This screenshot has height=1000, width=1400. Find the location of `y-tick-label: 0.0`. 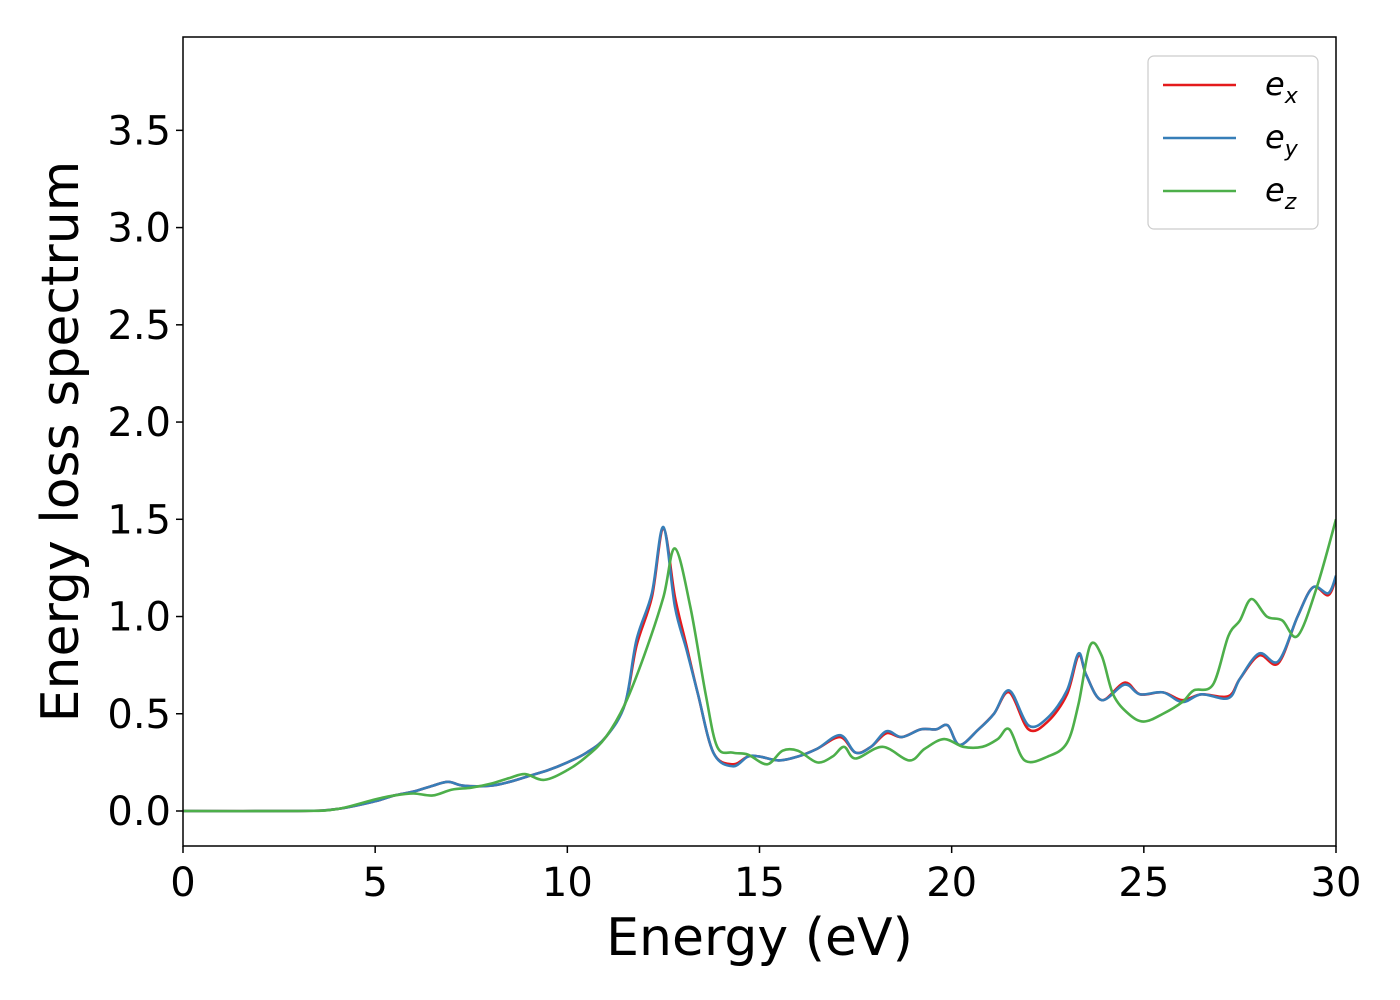

y-tick-label: 0.0 is located at coordinates (139, 812).